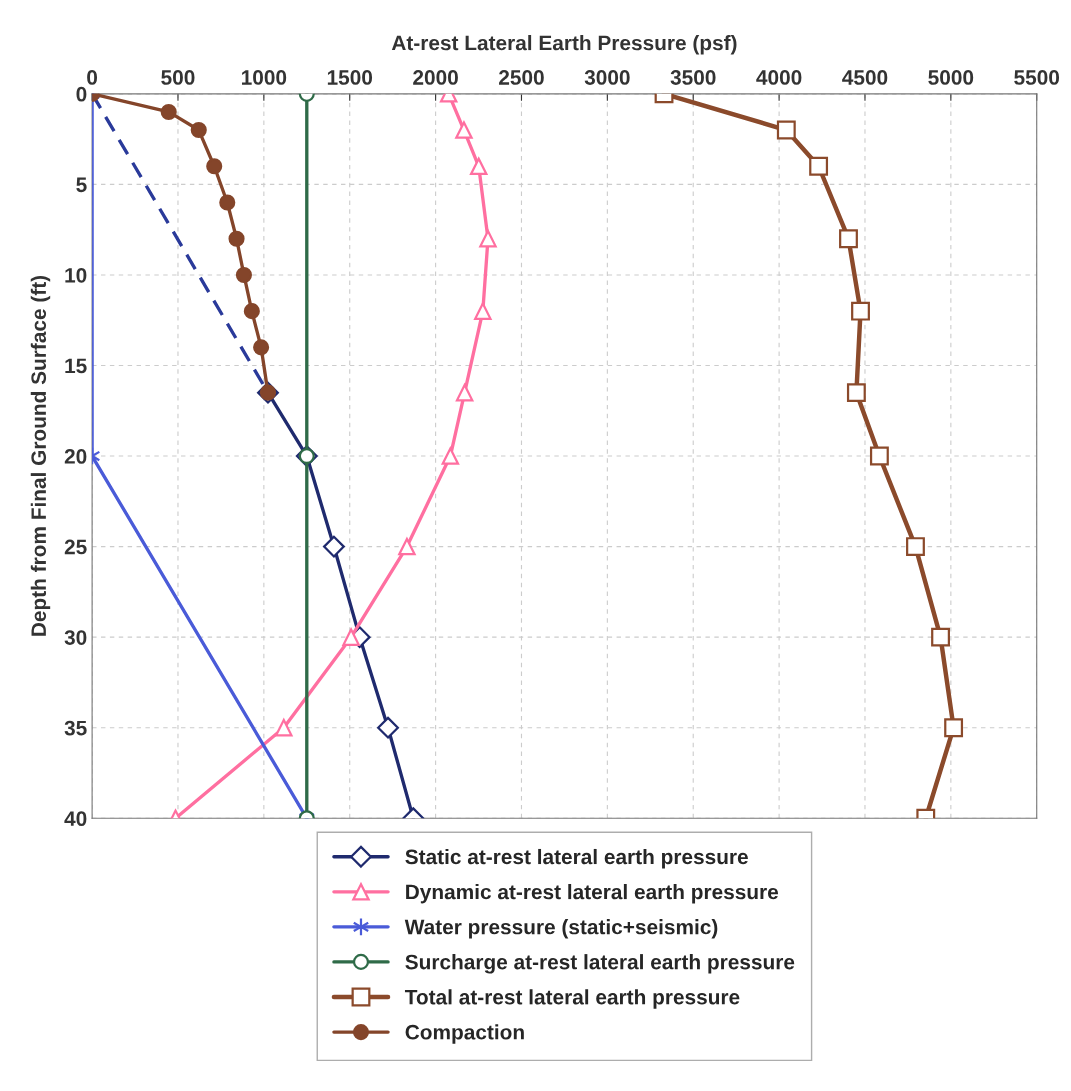 The width and height of the screenshot is (1071, 1091). I want to click on x-tick-label: 3500, so click(693, 77).